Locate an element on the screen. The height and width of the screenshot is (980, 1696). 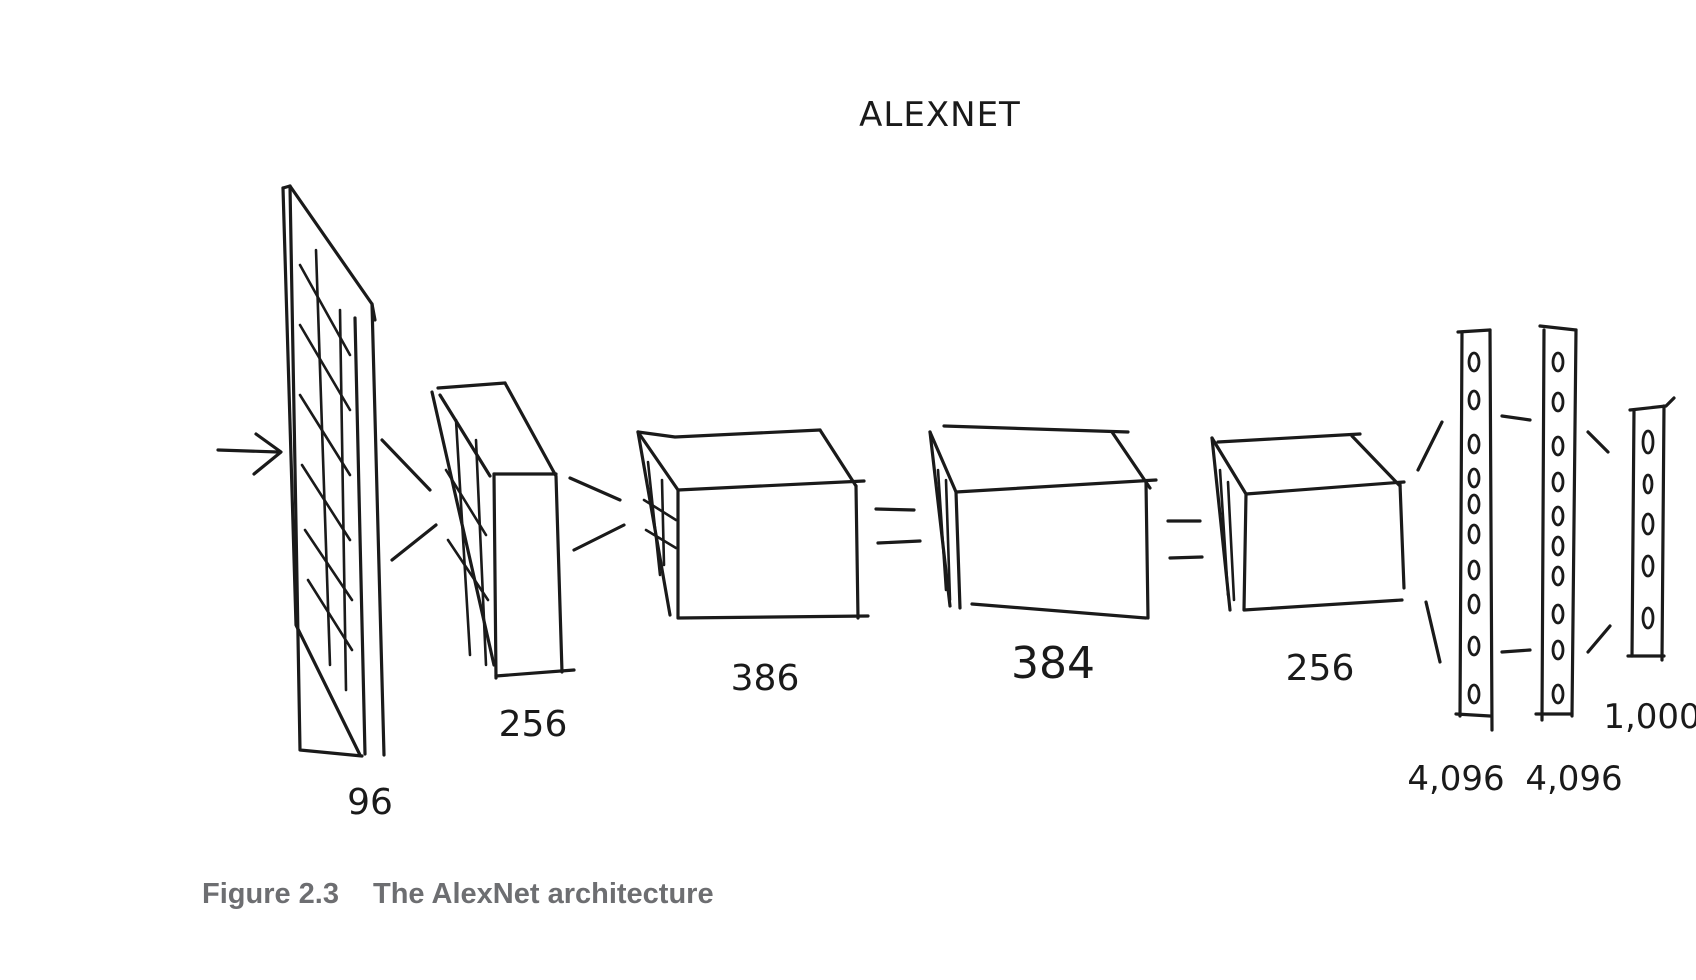
figure-caption: Figure 2.3 The AlexNet architecture is located at coordinates (458, 894).